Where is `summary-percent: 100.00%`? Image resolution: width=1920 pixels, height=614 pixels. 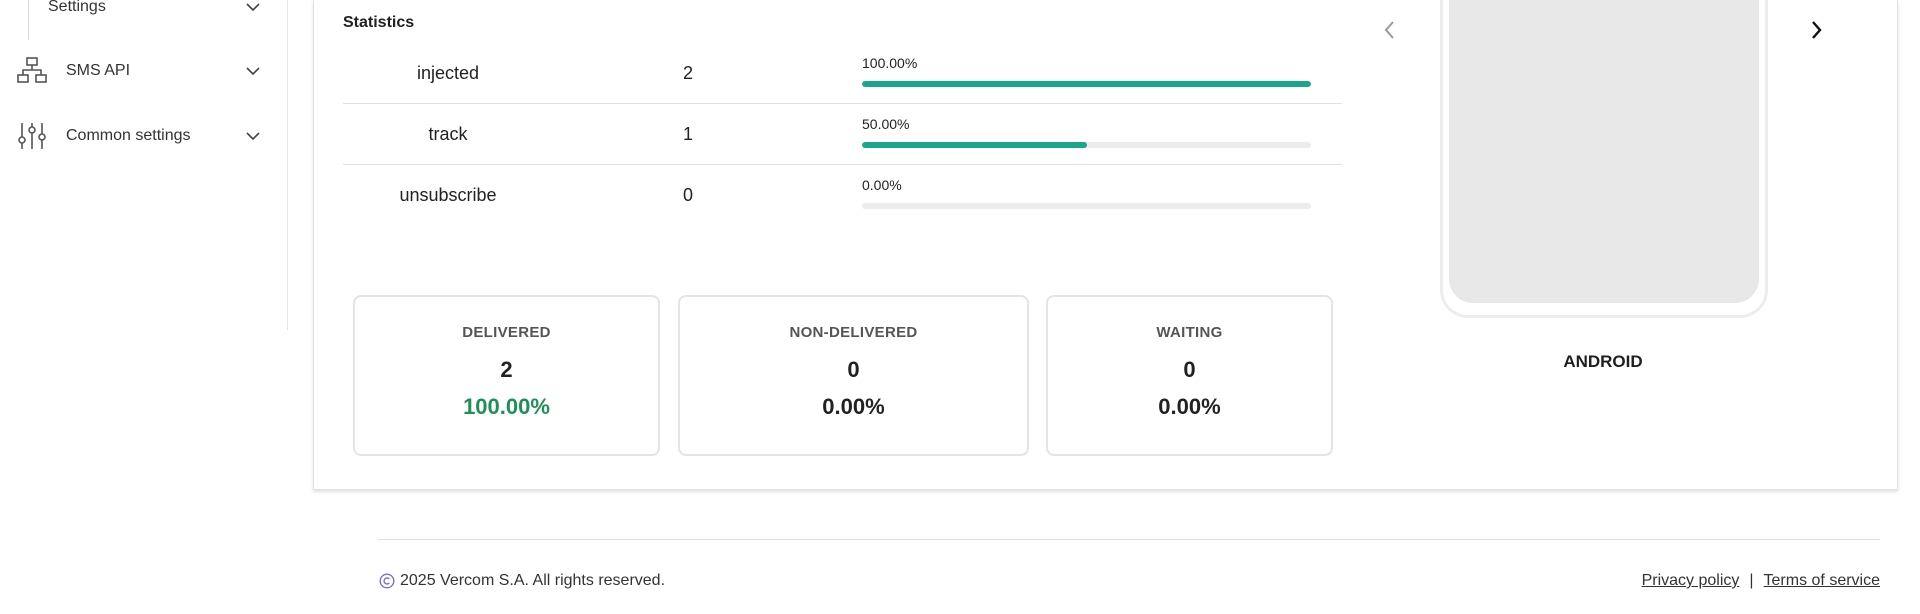 summary-percent: 100.00% is located at coordinates (506, 406).